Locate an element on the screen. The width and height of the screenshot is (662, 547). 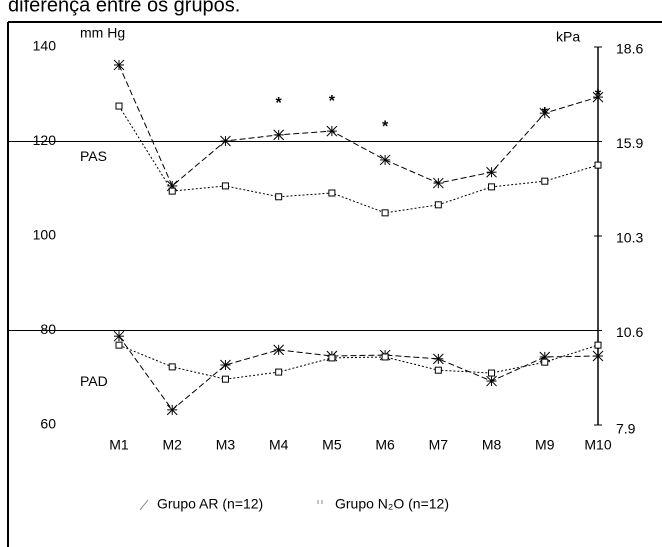
y-tick-label: 80 is located at coordinates (48, 329).